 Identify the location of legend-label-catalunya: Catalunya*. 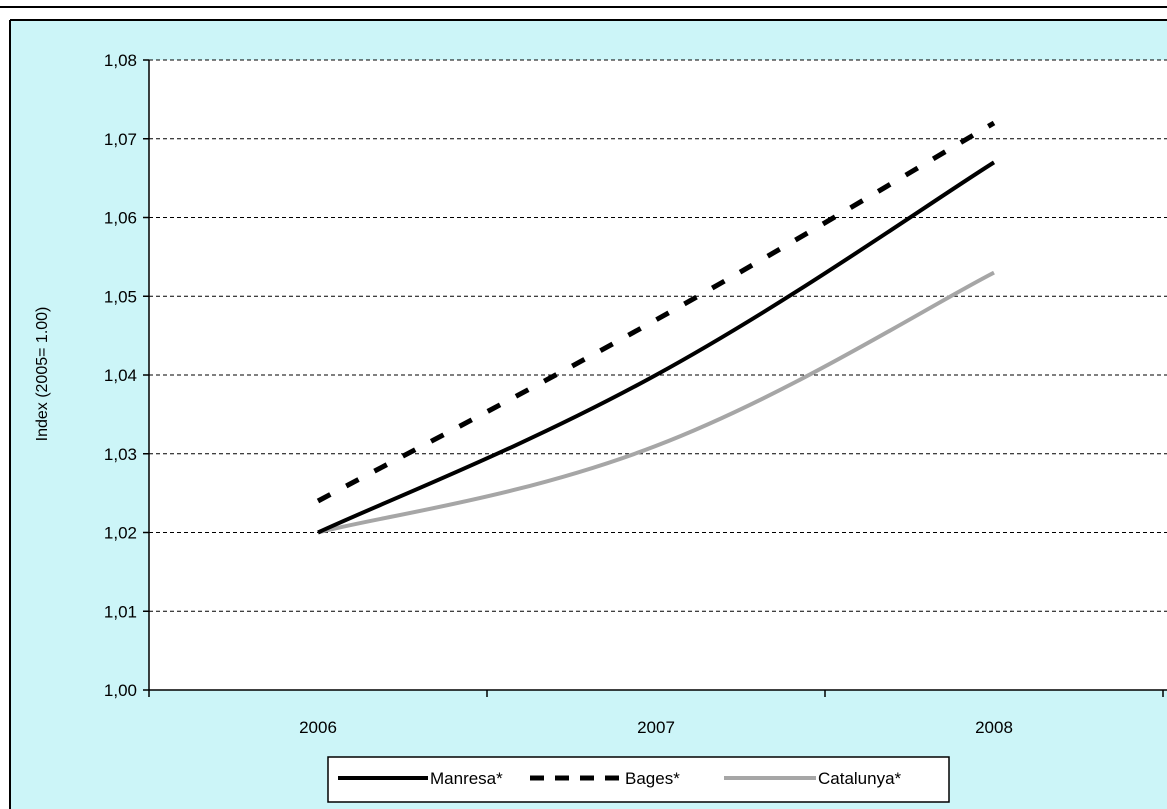
(860, 778).